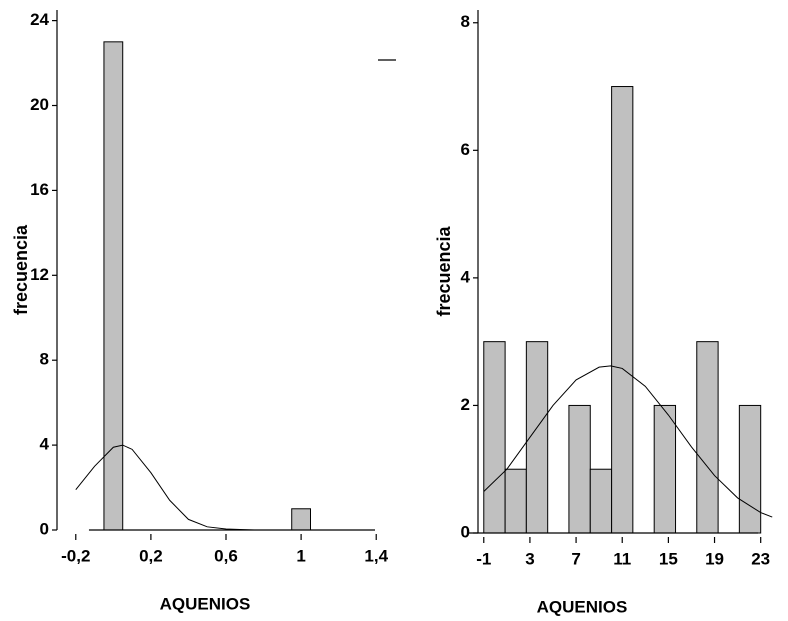 This screenshot has width=788, height=621. I want to click on x-tick-label: 7, so click(575, 558).